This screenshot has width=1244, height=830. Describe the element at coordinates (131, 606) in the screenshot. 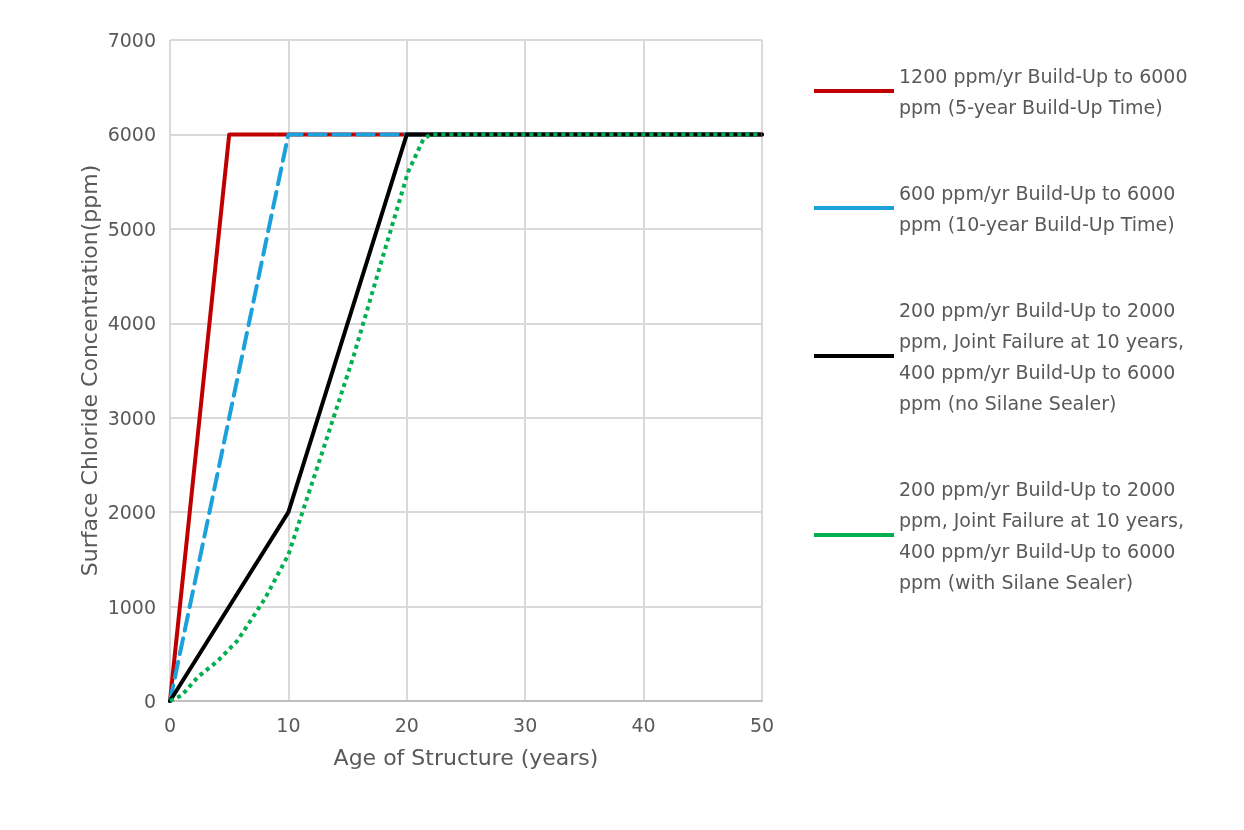

I see `y-tick-label: 1000` at that location.